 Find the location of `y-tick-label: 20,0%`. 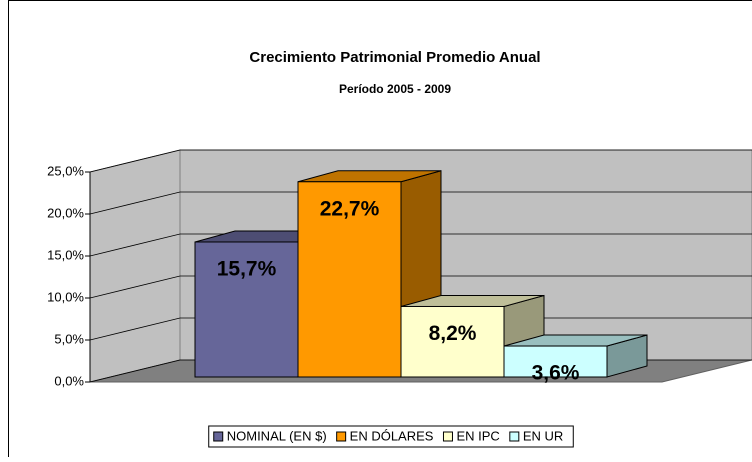

y-tick-label: 20,0% is located at coordinates (65, 212).